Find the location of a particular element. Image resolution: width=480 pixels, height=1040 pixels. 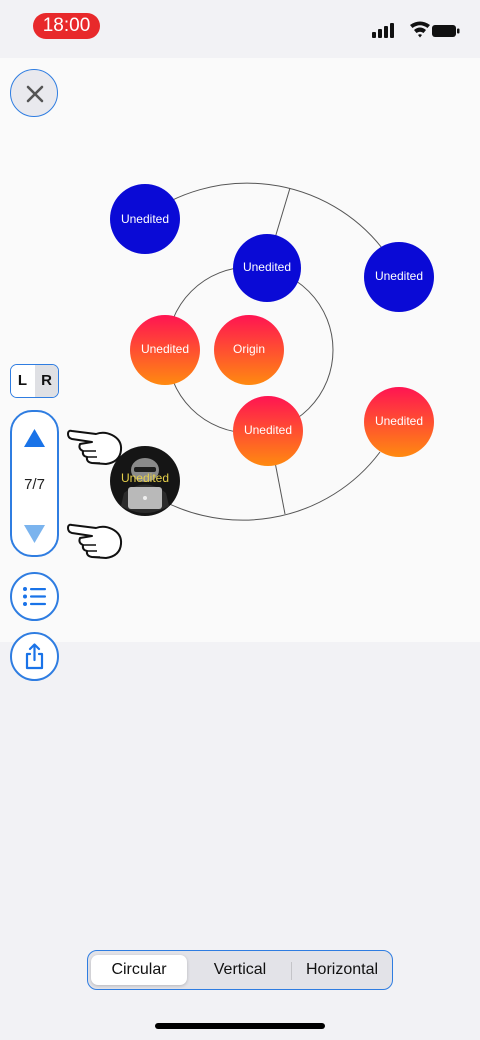

svg-text: Origin is located at coordinates (249, 349).